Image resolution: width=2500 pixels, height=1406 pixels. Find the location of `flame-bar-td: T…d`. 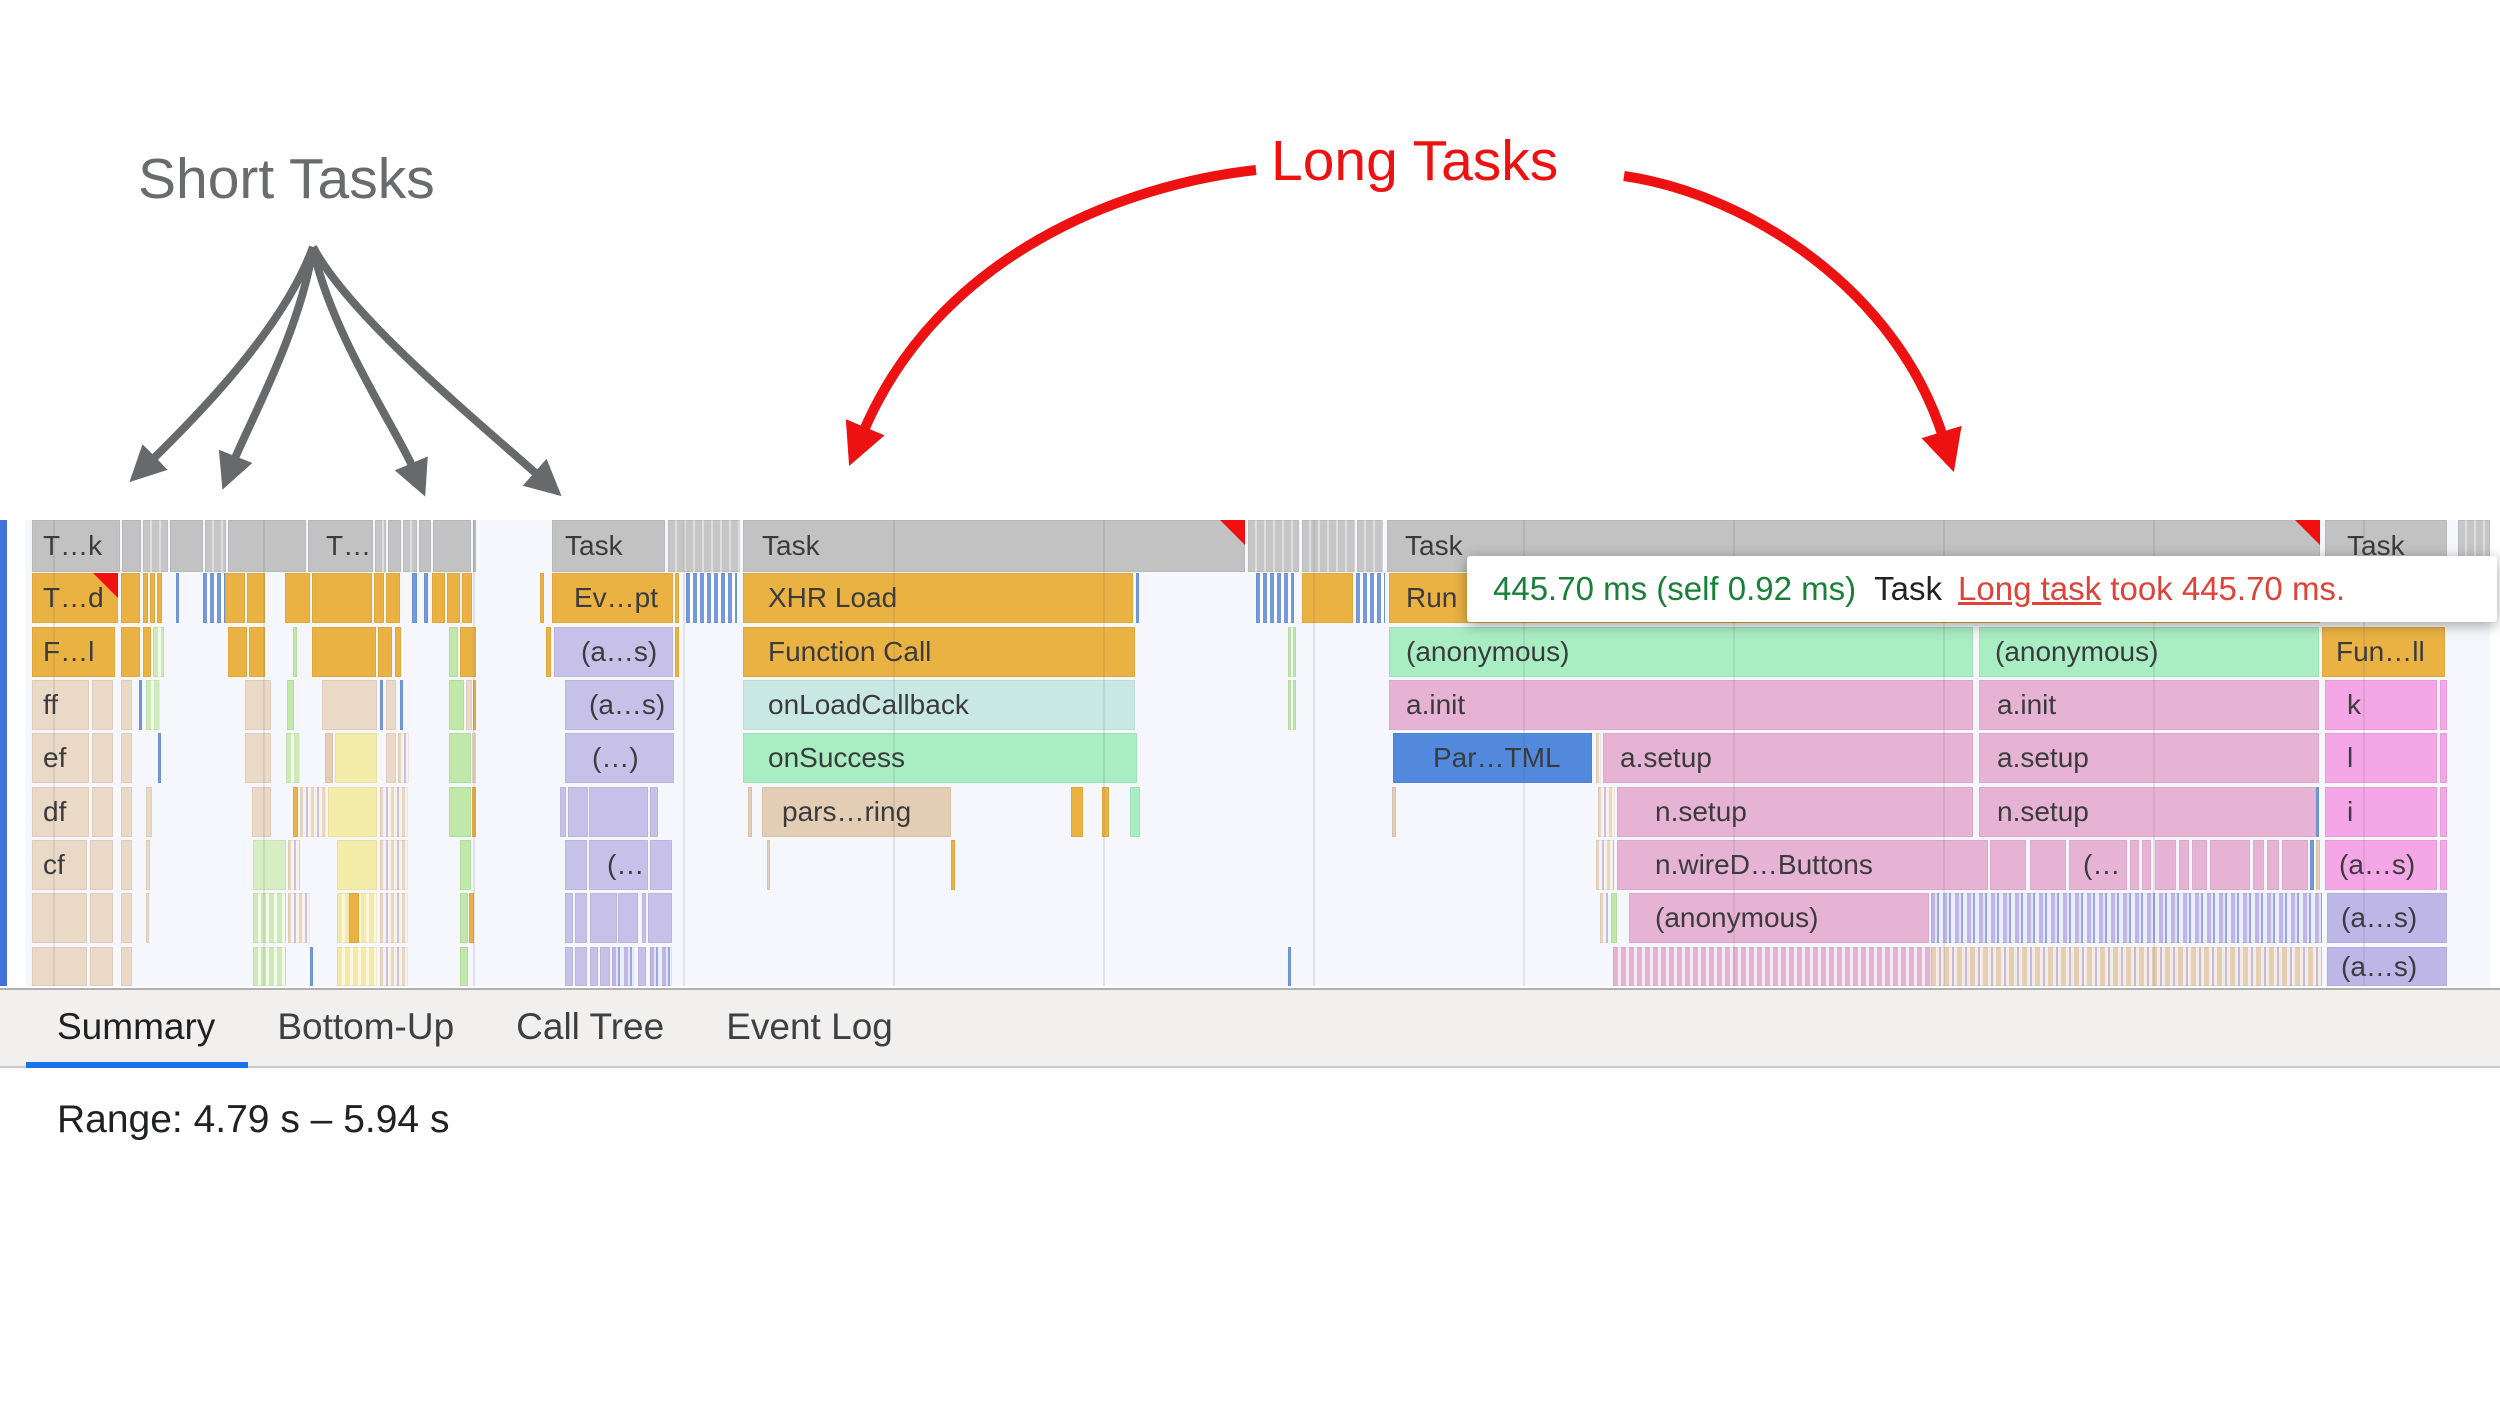

flame-bar-td: T…d is located at coordinates (75, 598).